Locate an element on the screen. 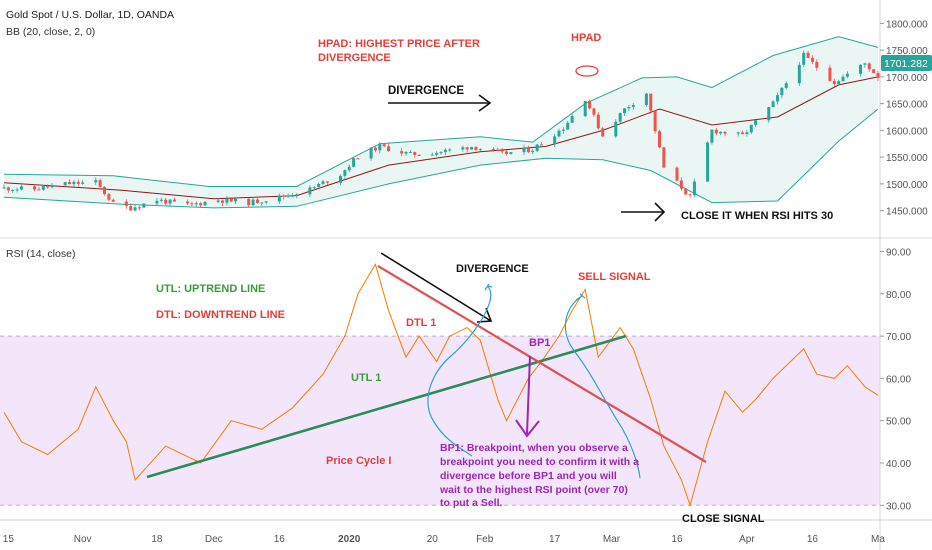  downtrend-line-dtl1 is located at coordinates (542, 364).